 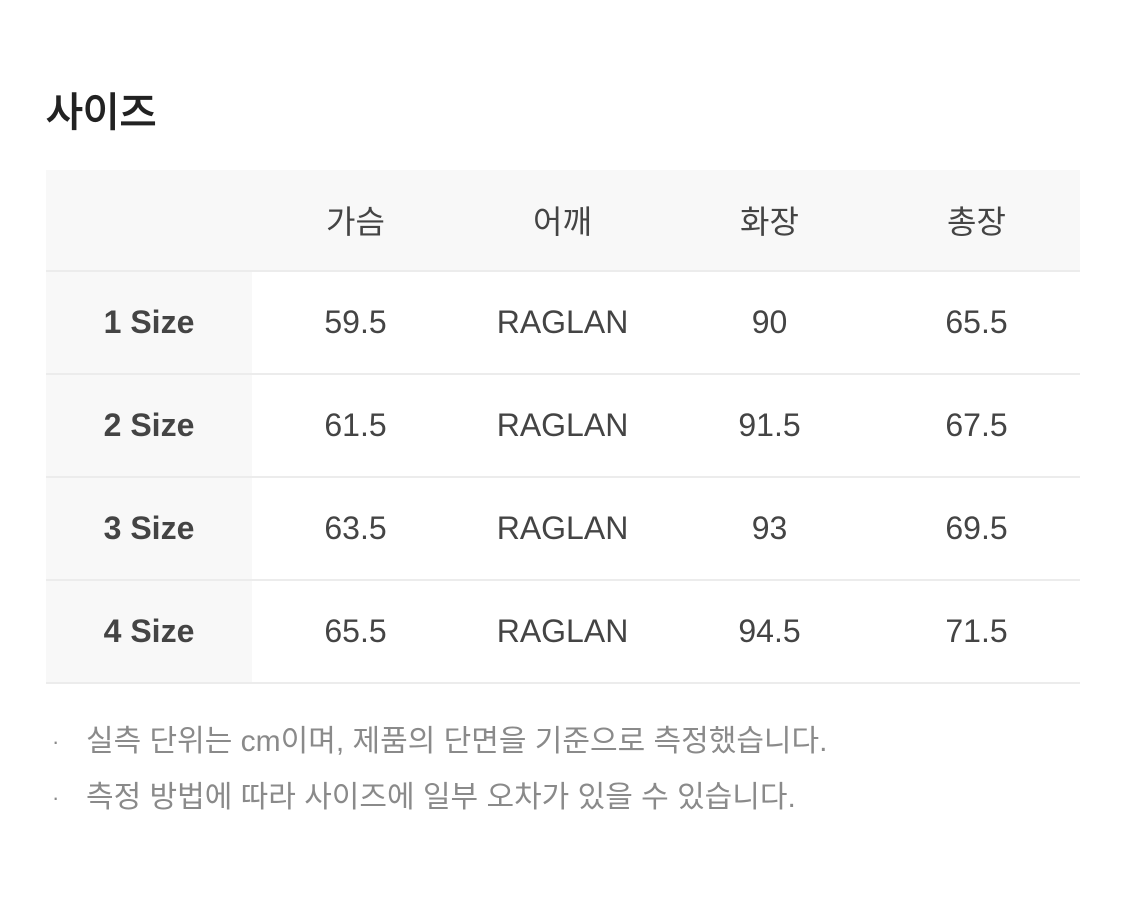 I want to click on note-item: · 측정 방법에 따라 사이즈에 일부 오차가 있을 수 있습니다., so click(x=439, y=802).